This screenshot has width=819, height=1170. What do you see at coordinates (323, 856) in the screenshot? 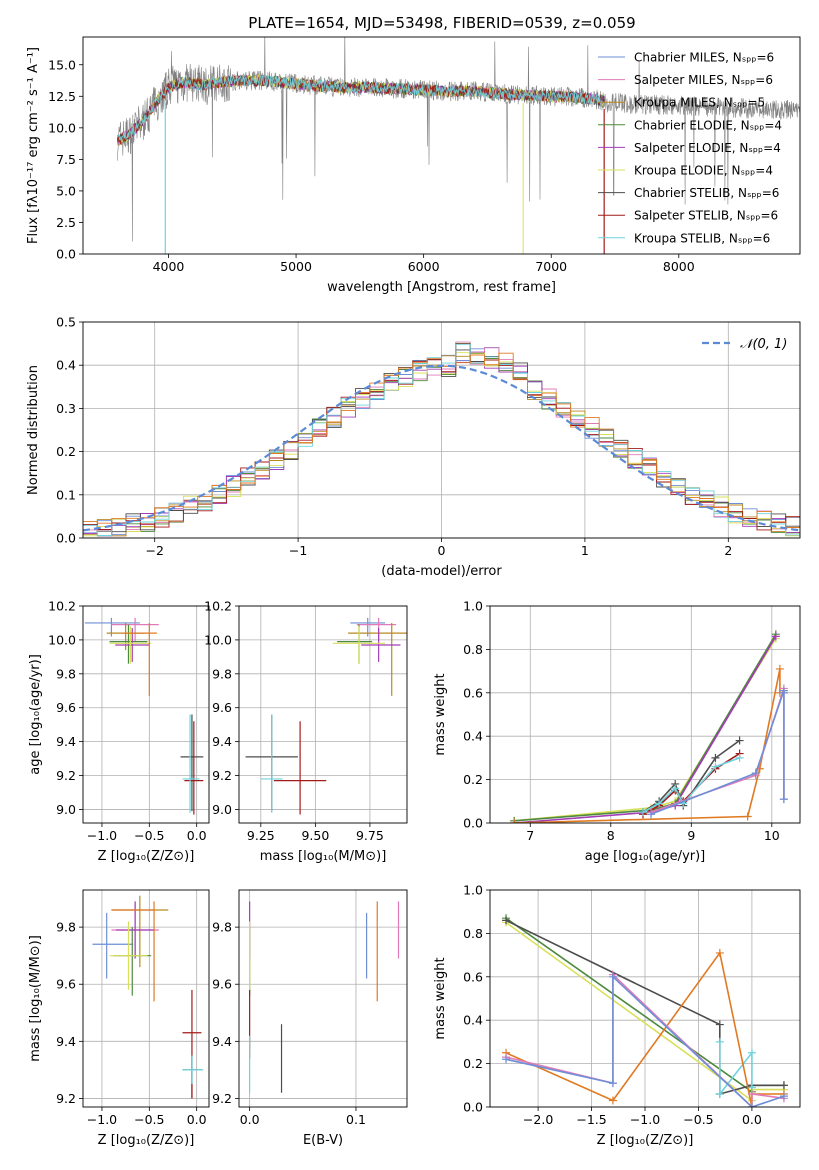
I see `age_vs_mass-xlabel: mass [log₁₀(M/M⊙)]` at bounding box center [323, 856].